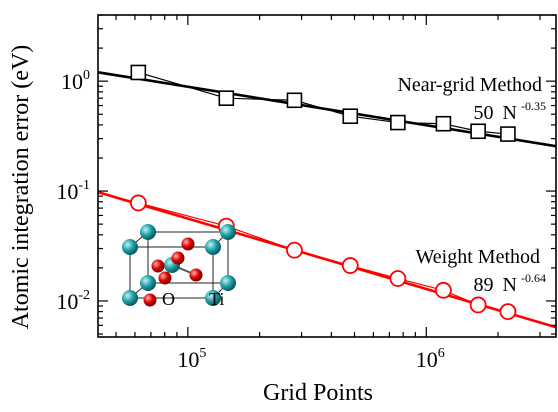 The height and width of the screenshot is (412, 558). Describe the element at coordinates (21, 187) in the screenshot. I see `y-axis-title: Atomic integration error (eV)` at that location.